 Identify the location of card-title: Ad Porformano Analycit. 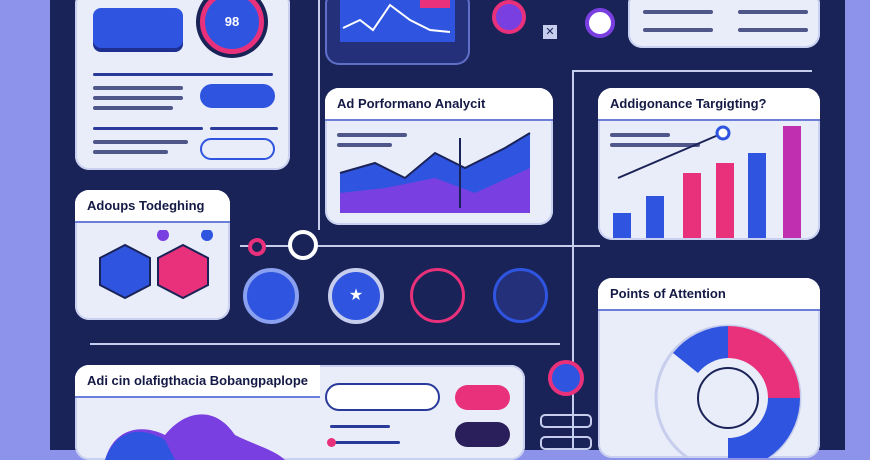
(439, 104).